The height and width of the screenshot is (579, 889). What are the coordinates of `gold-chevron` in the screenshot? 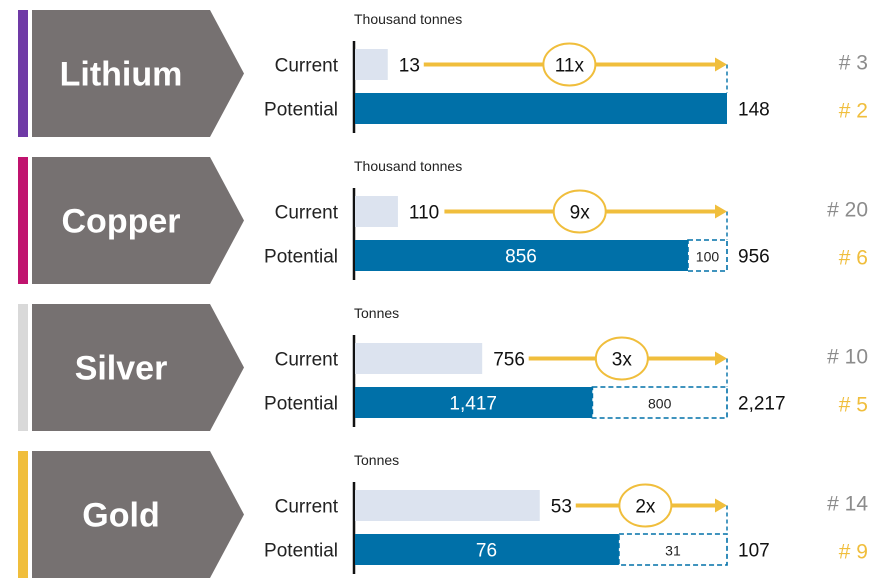 It's located at (138, 514).